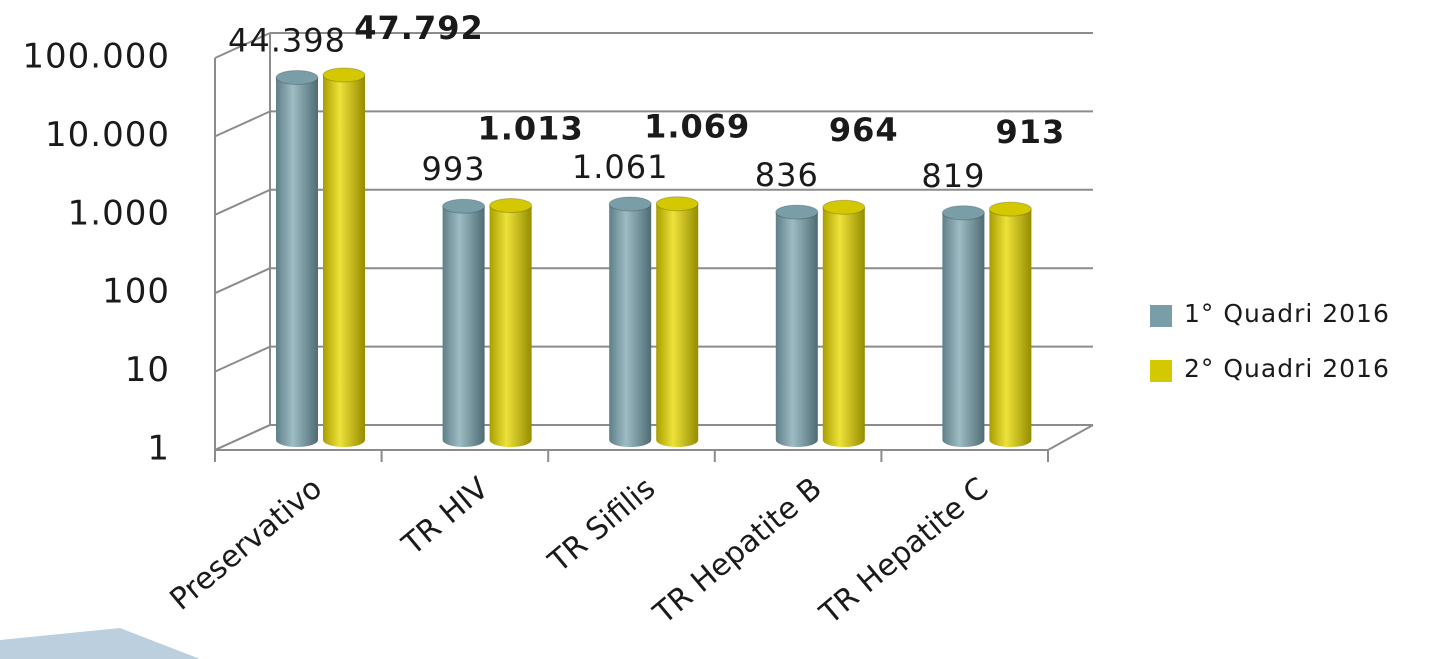  Describe the element at coordinates (530, 129) in the screenshot. I see `value-label: 1.013` at that location.